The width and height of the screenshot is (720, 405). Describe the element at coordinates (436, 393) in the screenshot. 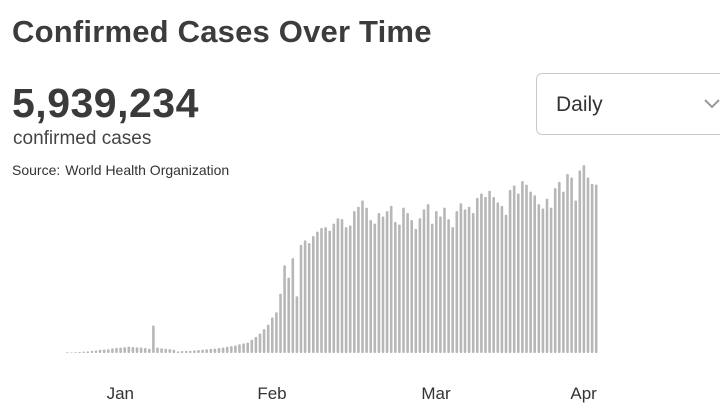

I see `x-tick-label: Mar` at that location.